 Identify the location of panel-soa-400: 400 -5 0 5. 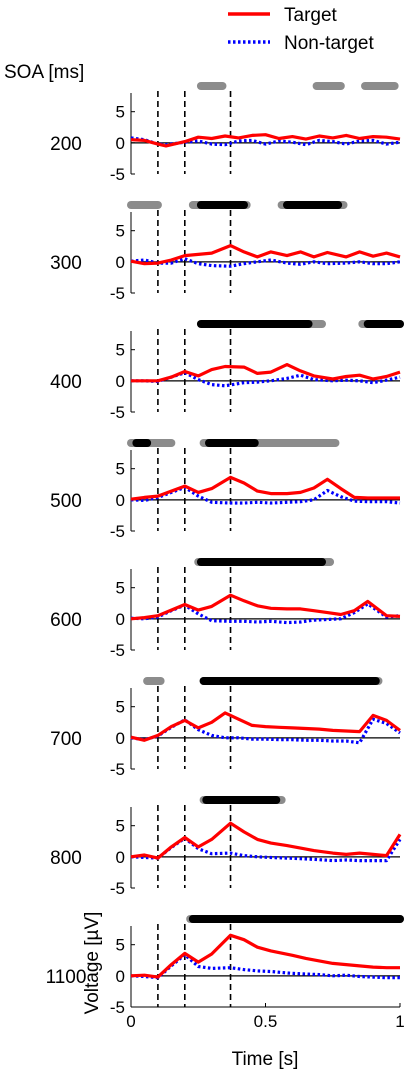
(227, 371).